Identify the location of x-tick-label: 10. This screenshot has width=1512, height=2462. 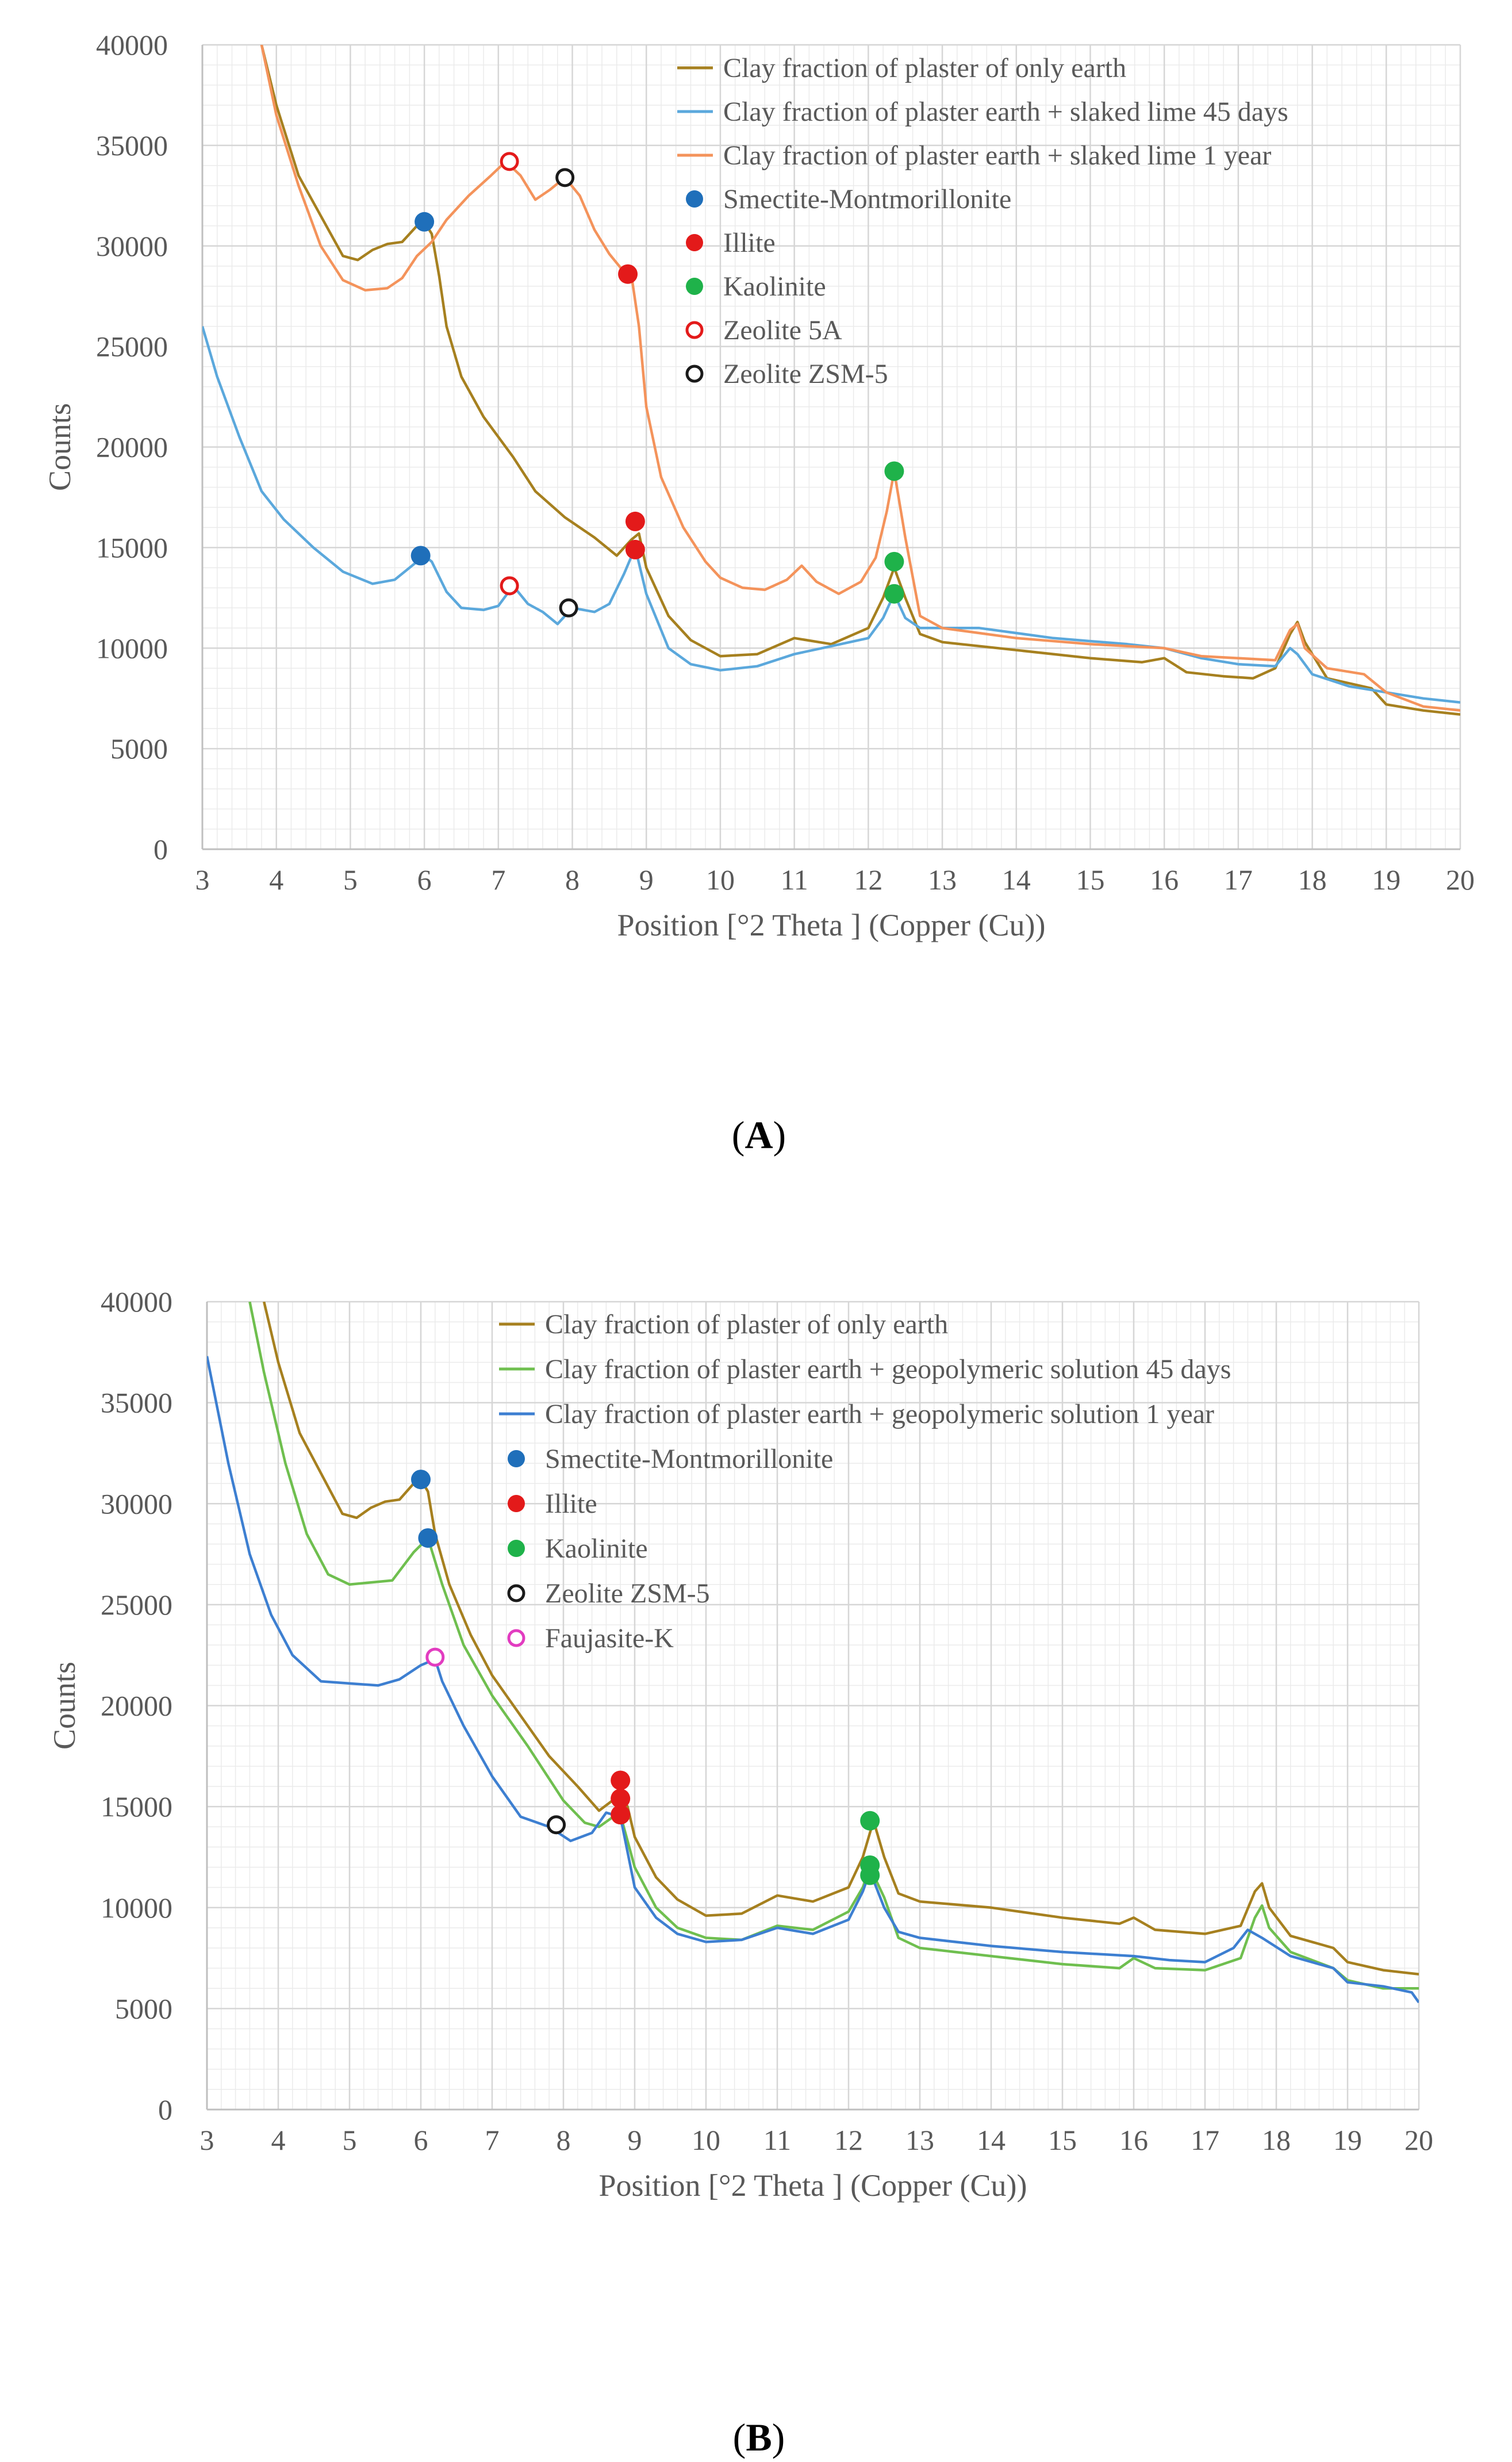
(720, 880).